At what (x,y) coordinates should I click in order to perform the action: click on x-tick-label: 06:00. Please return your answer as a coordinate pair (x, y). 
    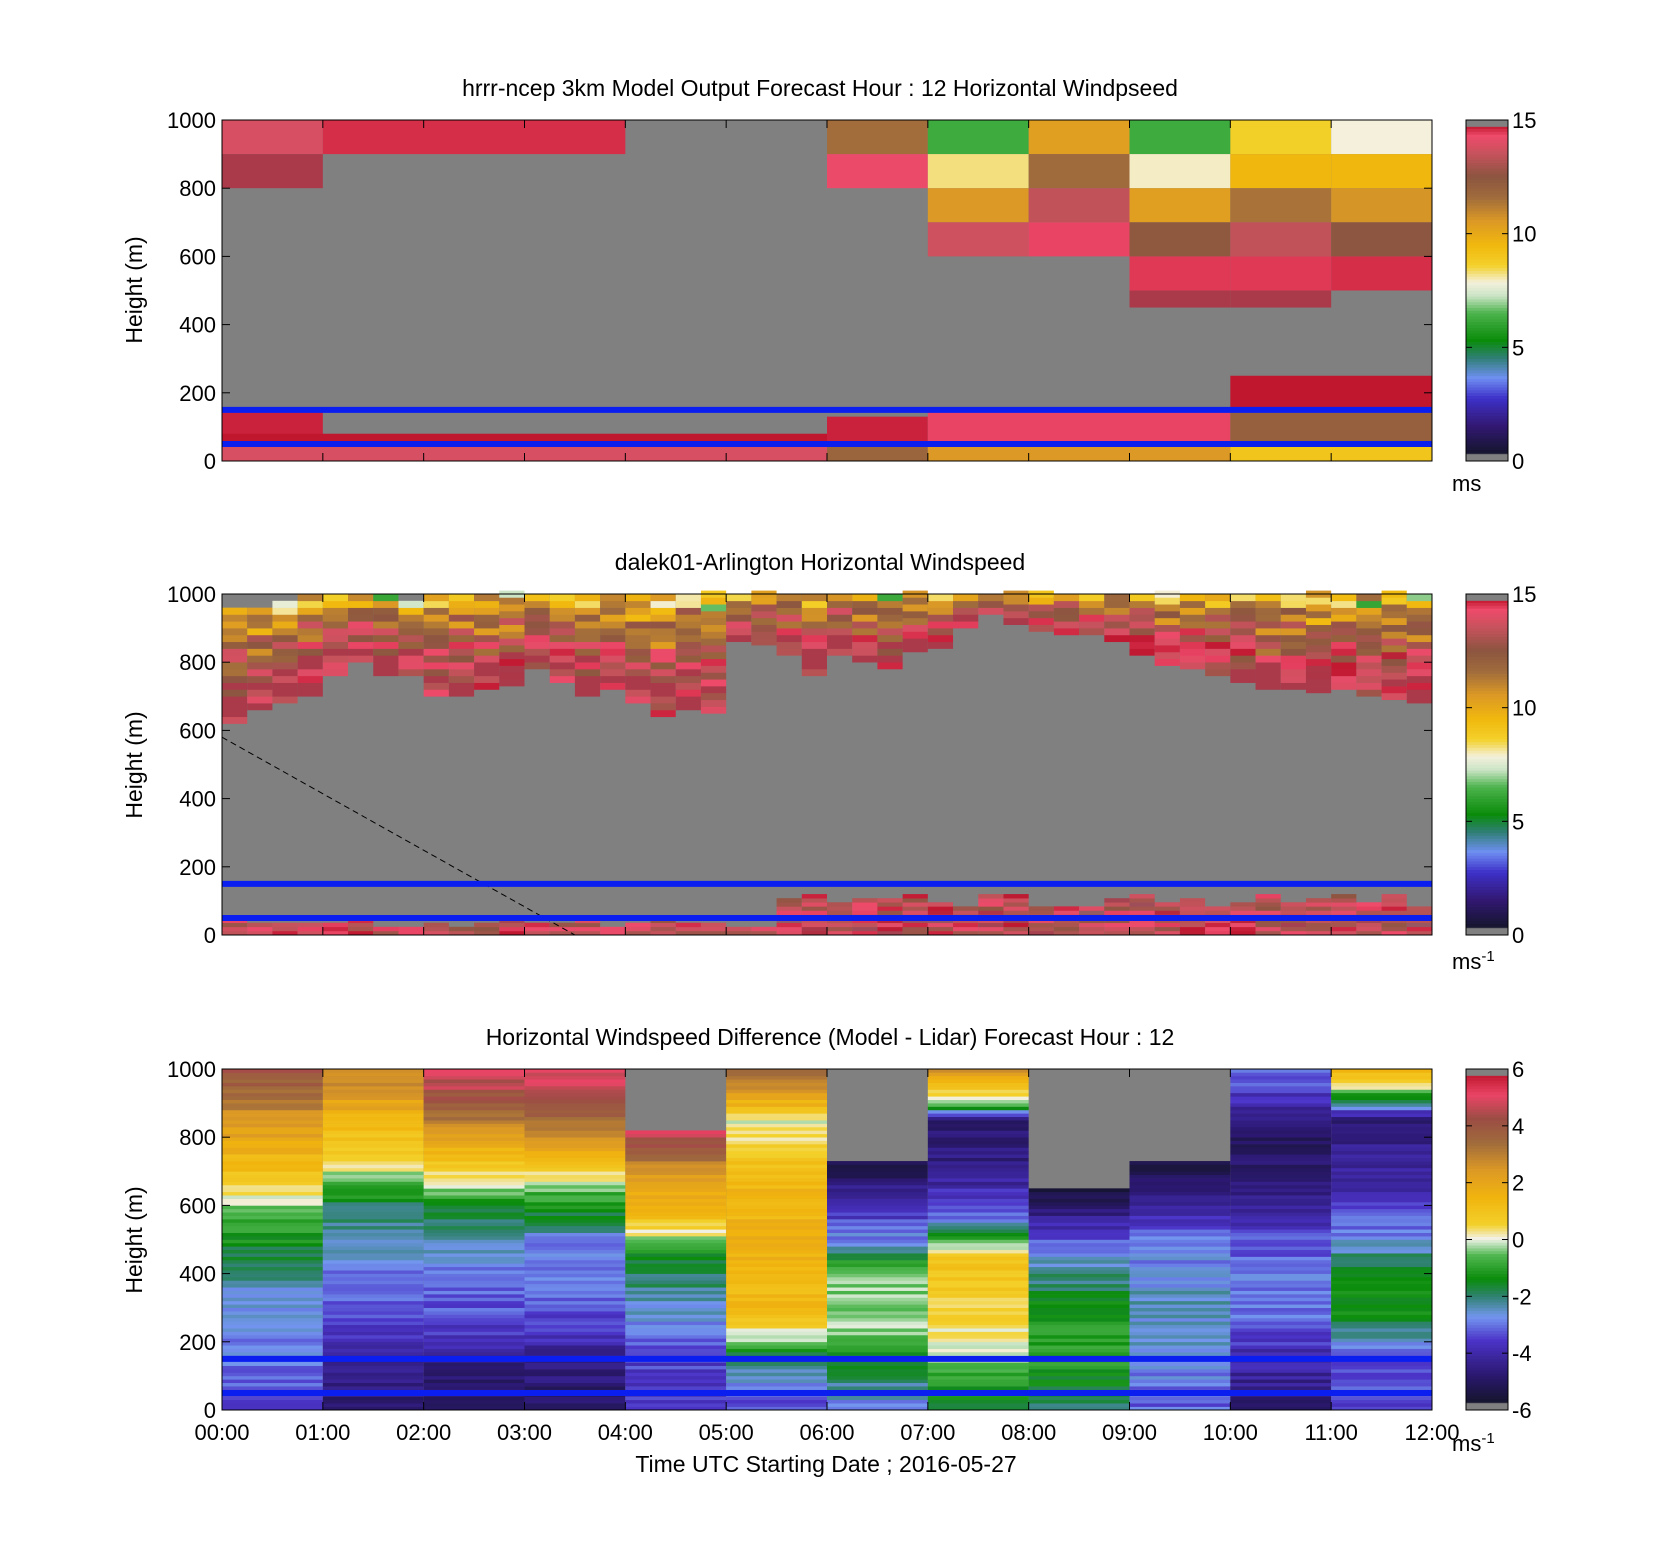
    Looking at the image, I should click on (826, 1432).